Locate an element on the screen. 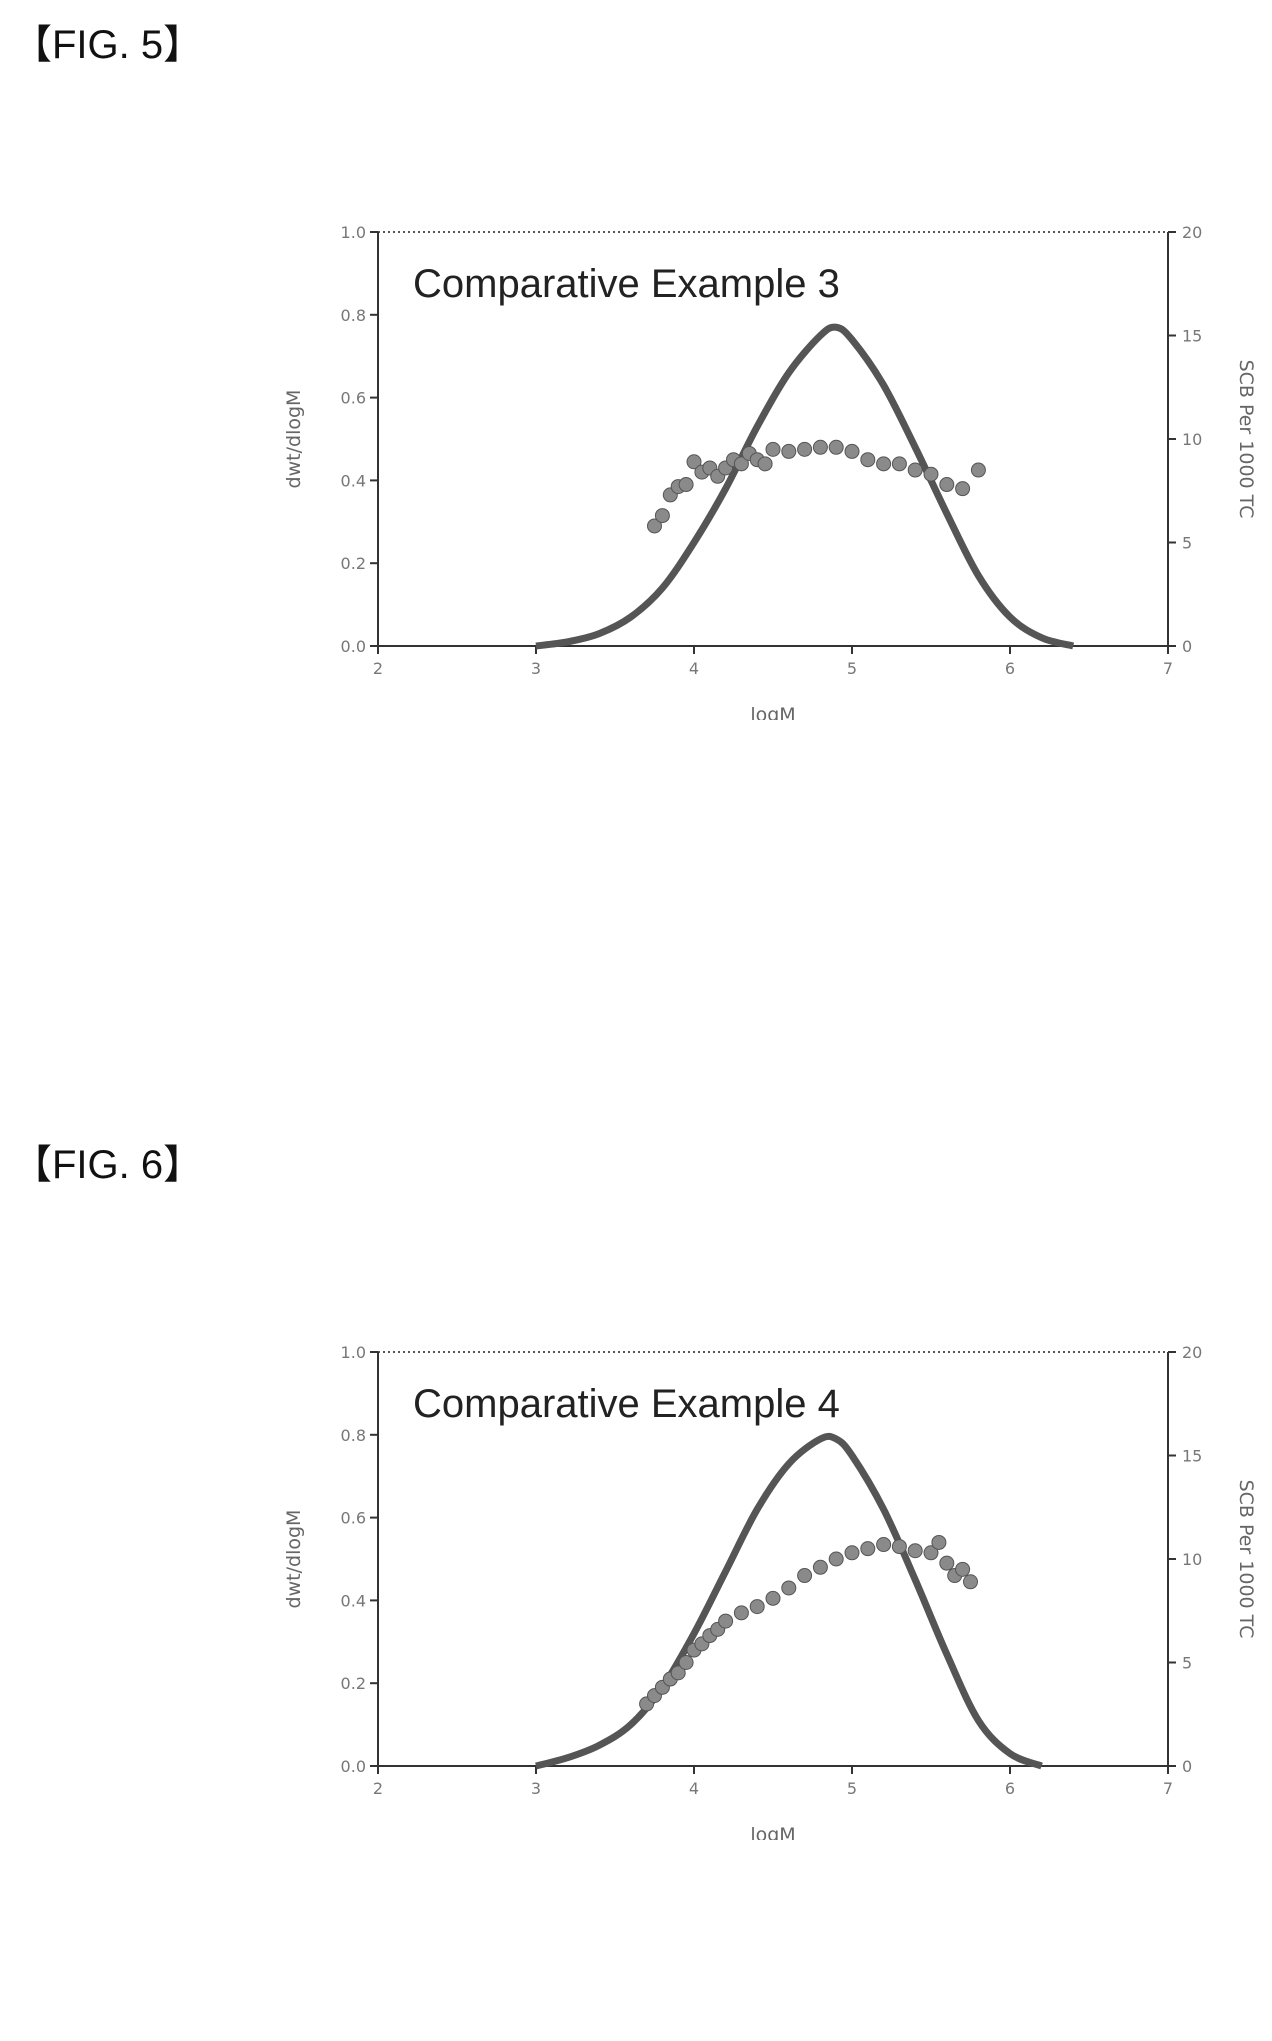 This screenshot has width=1272, height=2041. figure-6-label: 【FIG. 6】 is located at coordinates (108, 1165).